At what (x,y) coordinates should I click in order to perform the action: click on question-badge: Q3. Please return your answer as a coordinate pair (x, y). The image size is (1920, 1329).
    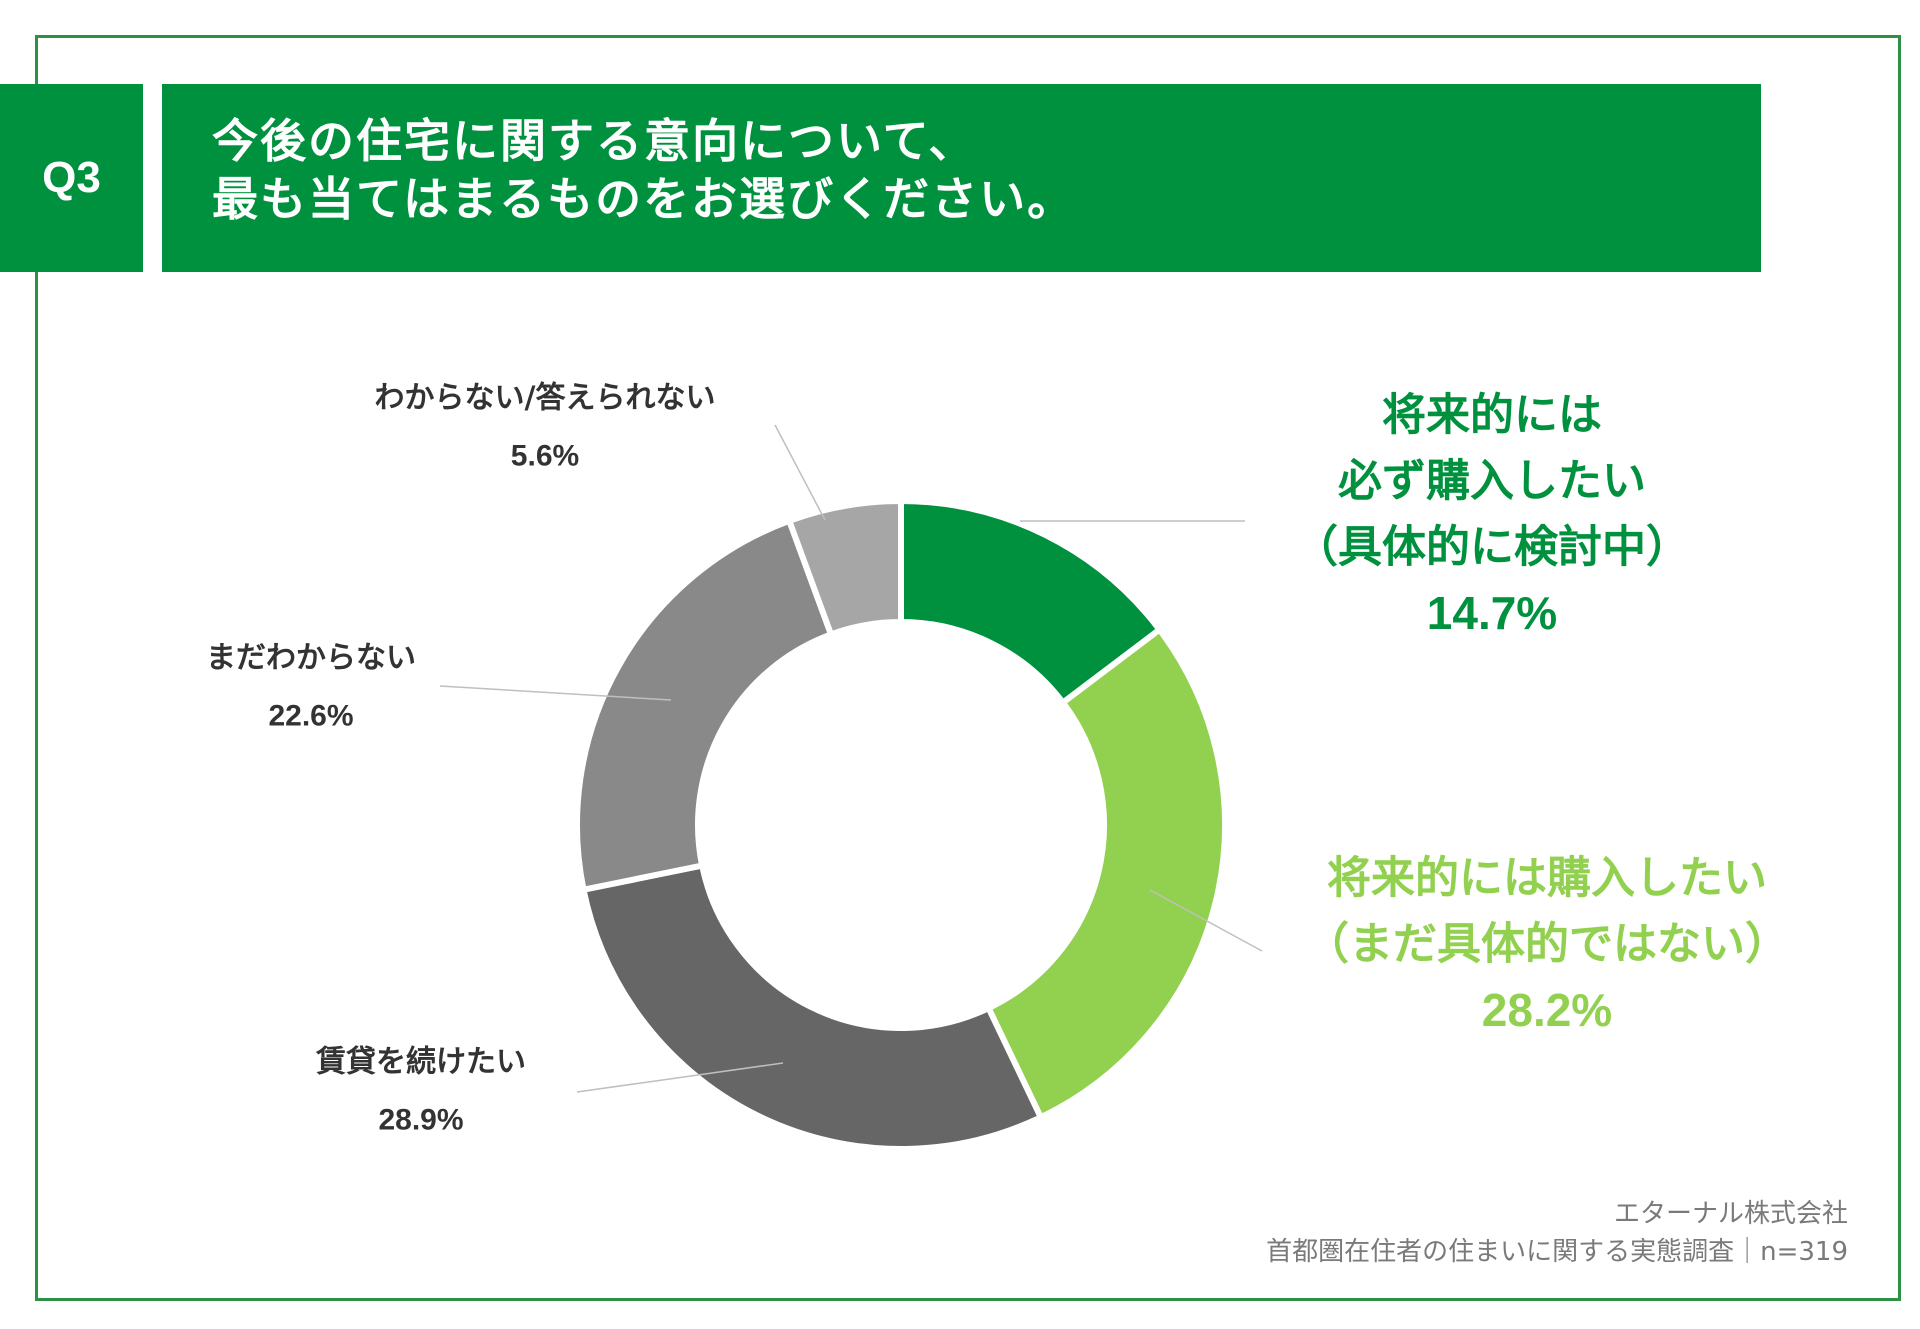
    Looking at the image, I should click on (71, 178).